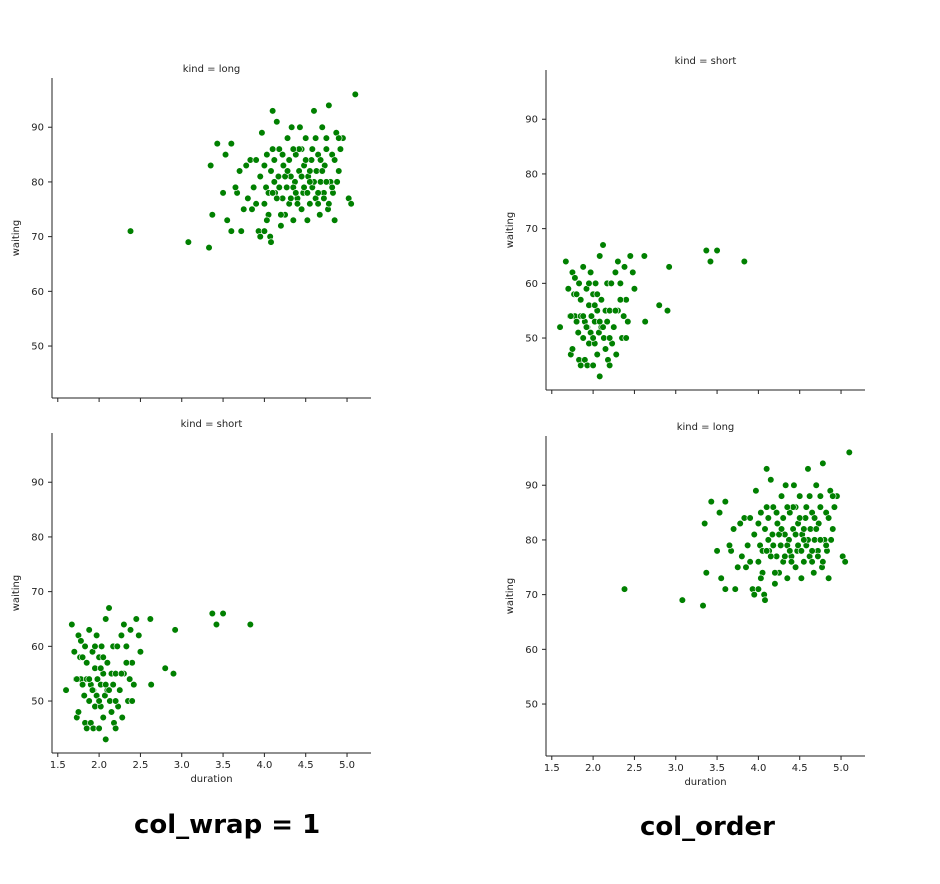  What do you see at coordinates (37, 182) in the screenshot?
I see `y-tick-label: 80` at bounding box center [37, 182].